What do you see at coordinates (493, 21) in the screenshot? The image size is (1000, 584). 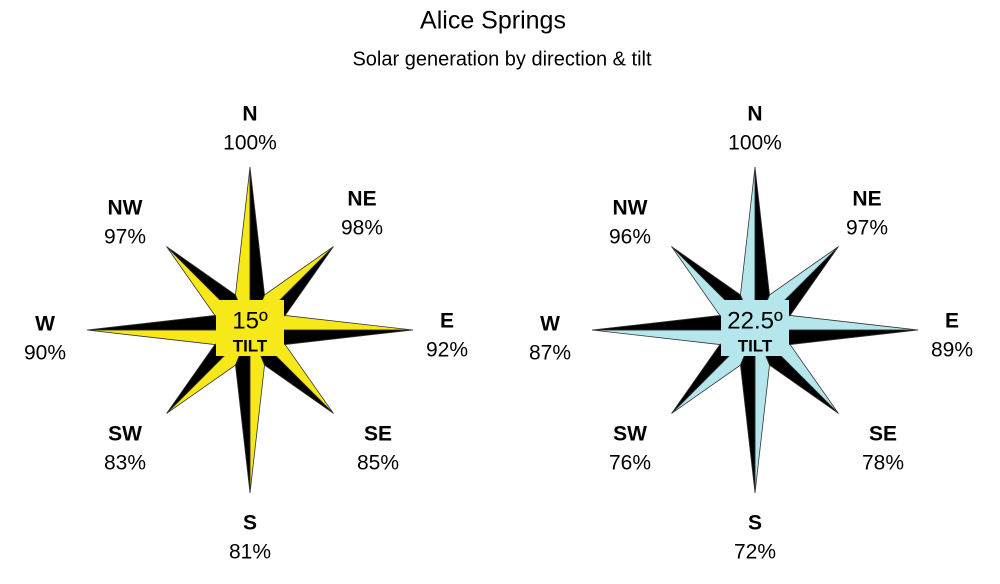 I see `title: Alice Springs` at bounding box center [493, 21].